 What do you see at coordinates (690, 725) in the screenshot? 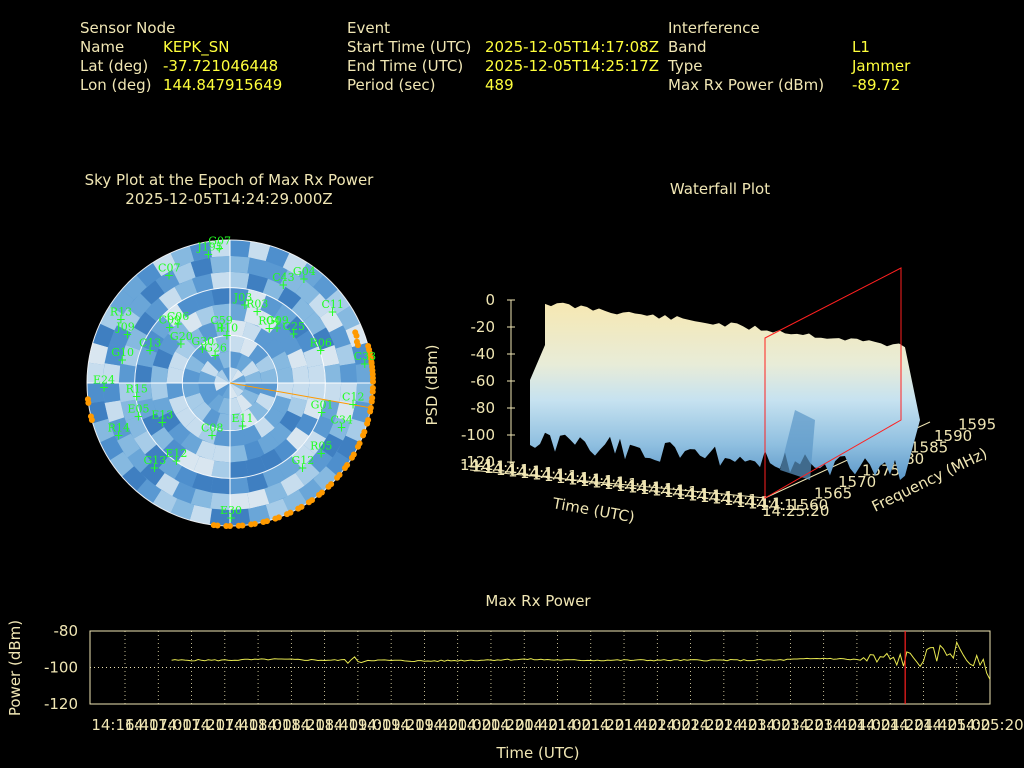
I see `power-x-tick-label: 14:22:20` at bounding box center [690, 725].